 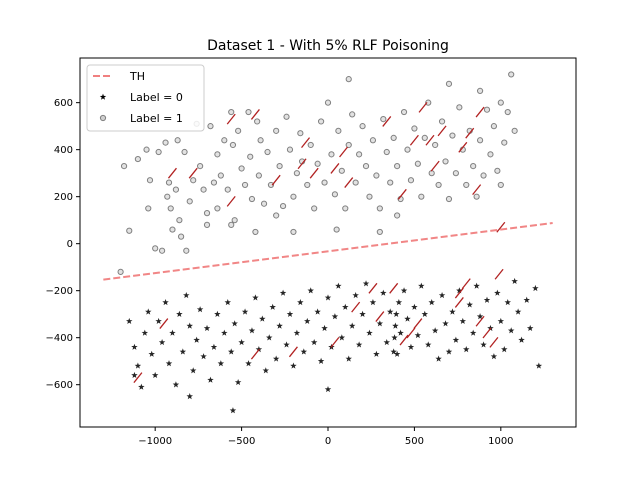 I want to click on y-tick-label: −400, so click(x=59, y=338).